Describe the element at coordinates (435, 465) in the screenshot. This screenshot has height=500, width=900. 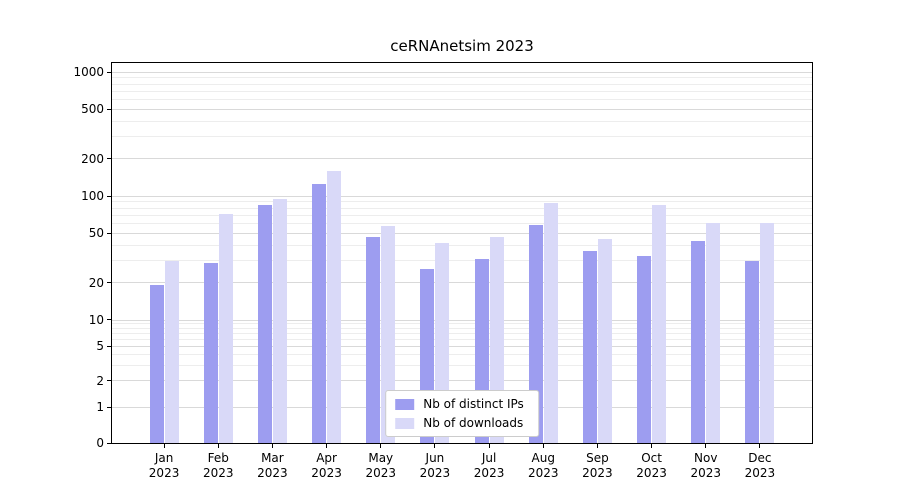
I see `x-tick-label: Jun 2023` at that location.